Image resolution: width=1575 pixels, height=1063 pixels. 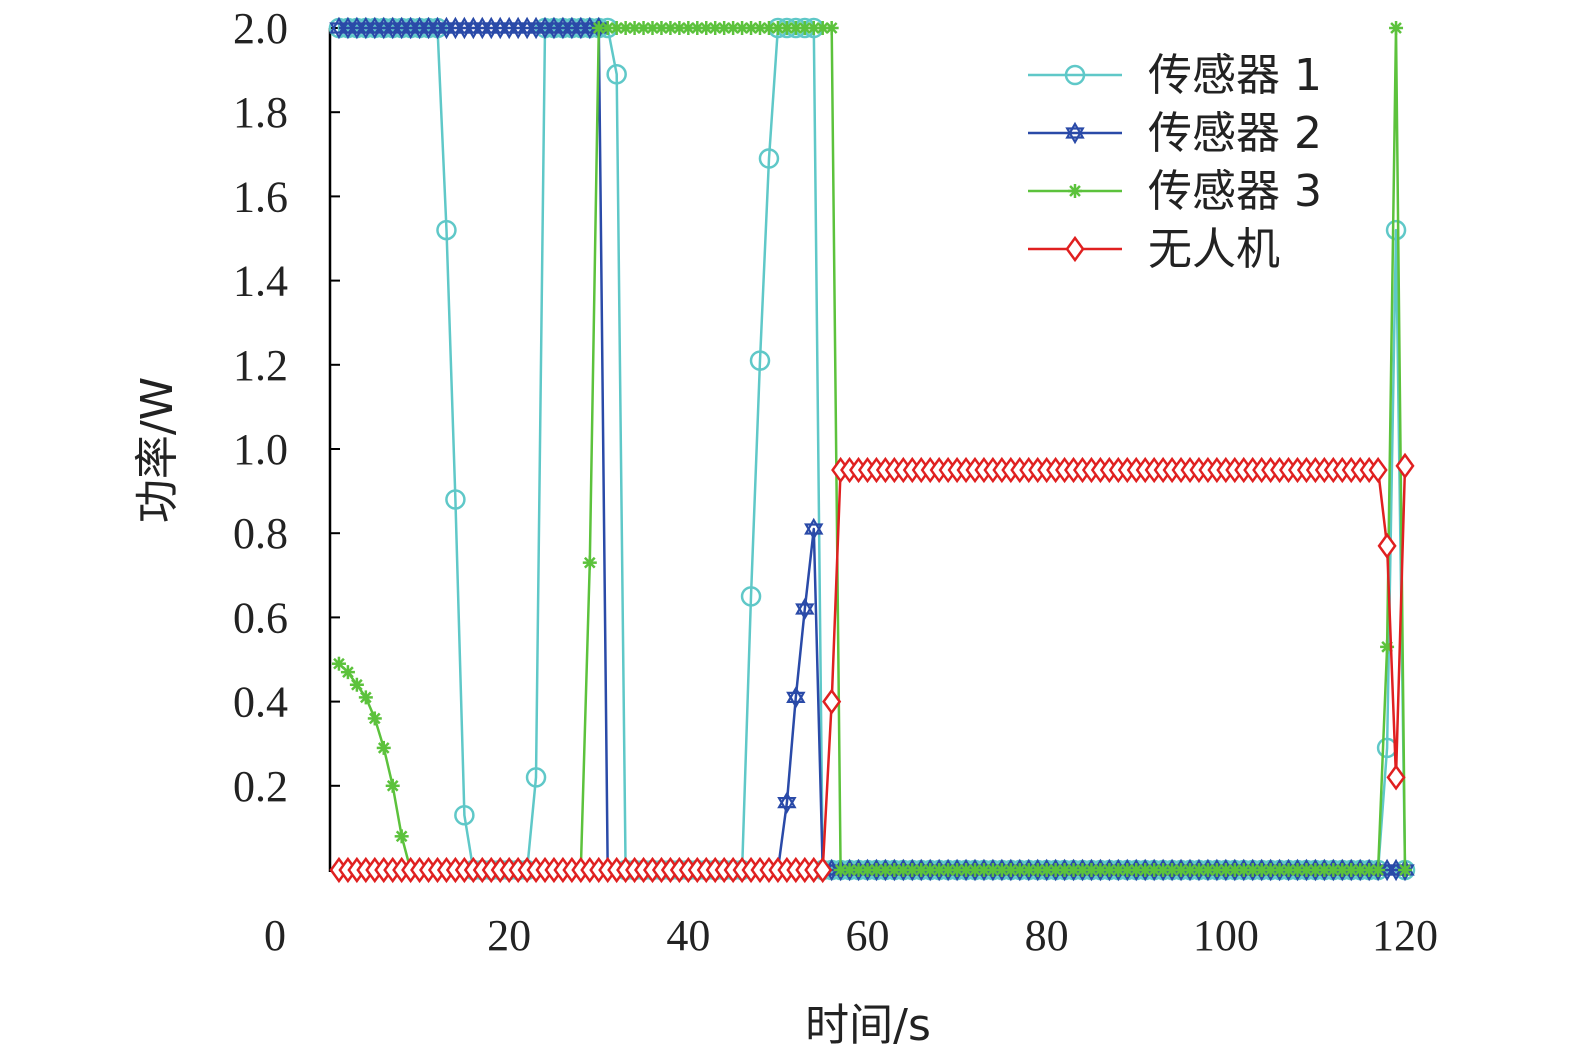 I want to click on legend-label: 无人机, so click(x=1214, y=249).